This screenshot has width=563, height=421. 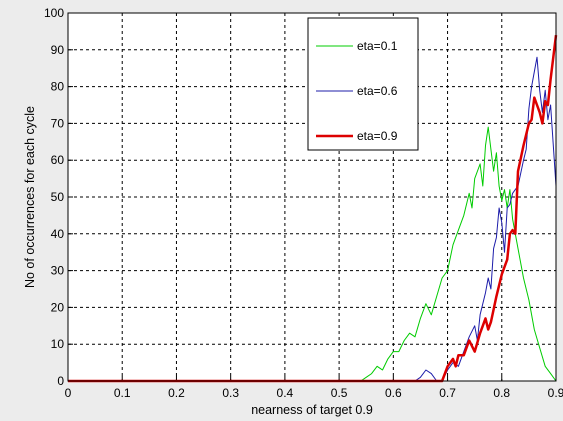 What do you see at coordinates (68, 393) in the screenshot?
I see `x-tick-label: 0` at bounding box center [68, 393].